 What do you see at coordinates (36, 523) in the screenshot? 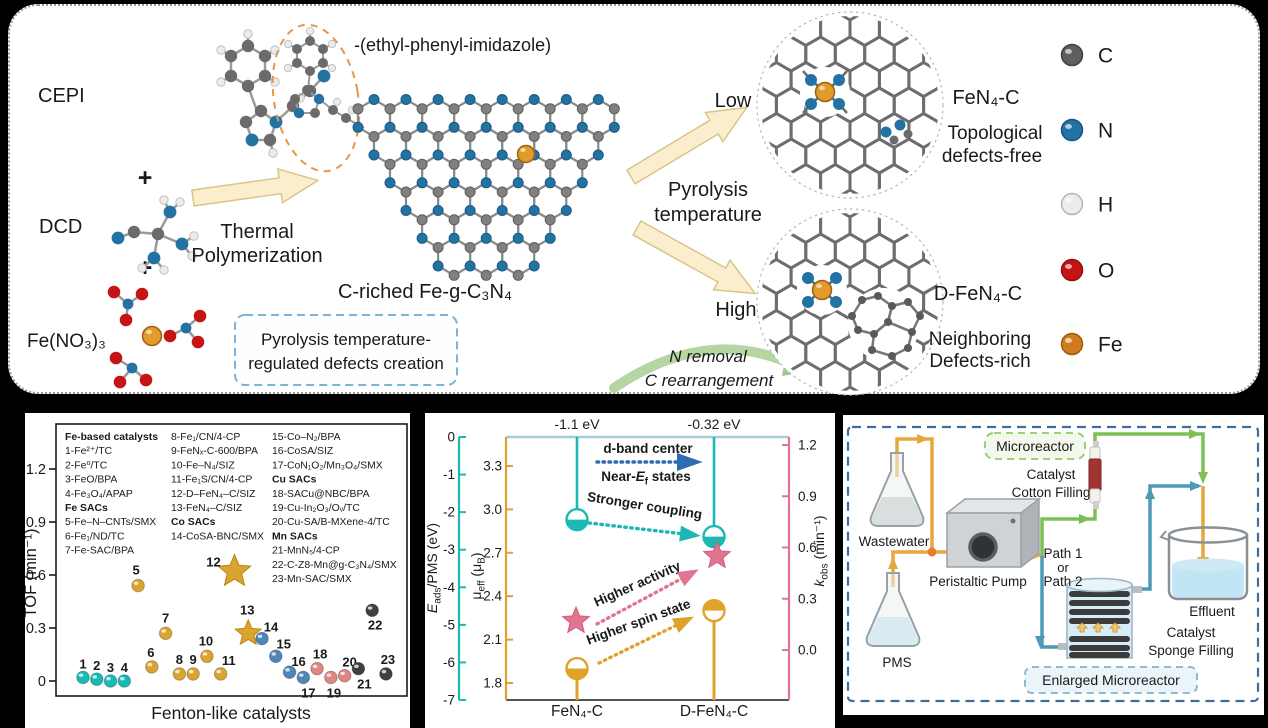
I see `y-tick-label: 0.9` at bounding box center [36, 523].